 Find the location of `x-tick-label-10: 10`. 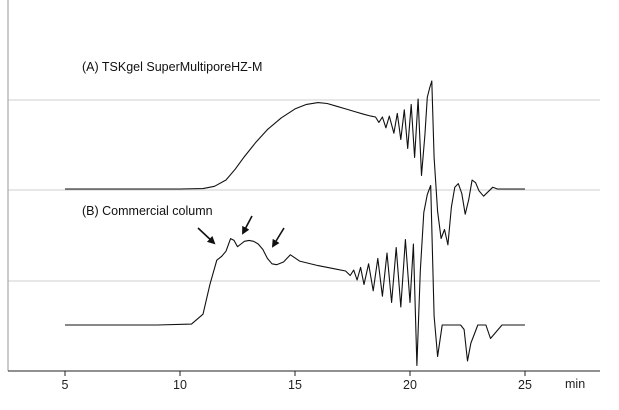

x-tick-label-10: 10 is located at coordinates (180, 385).